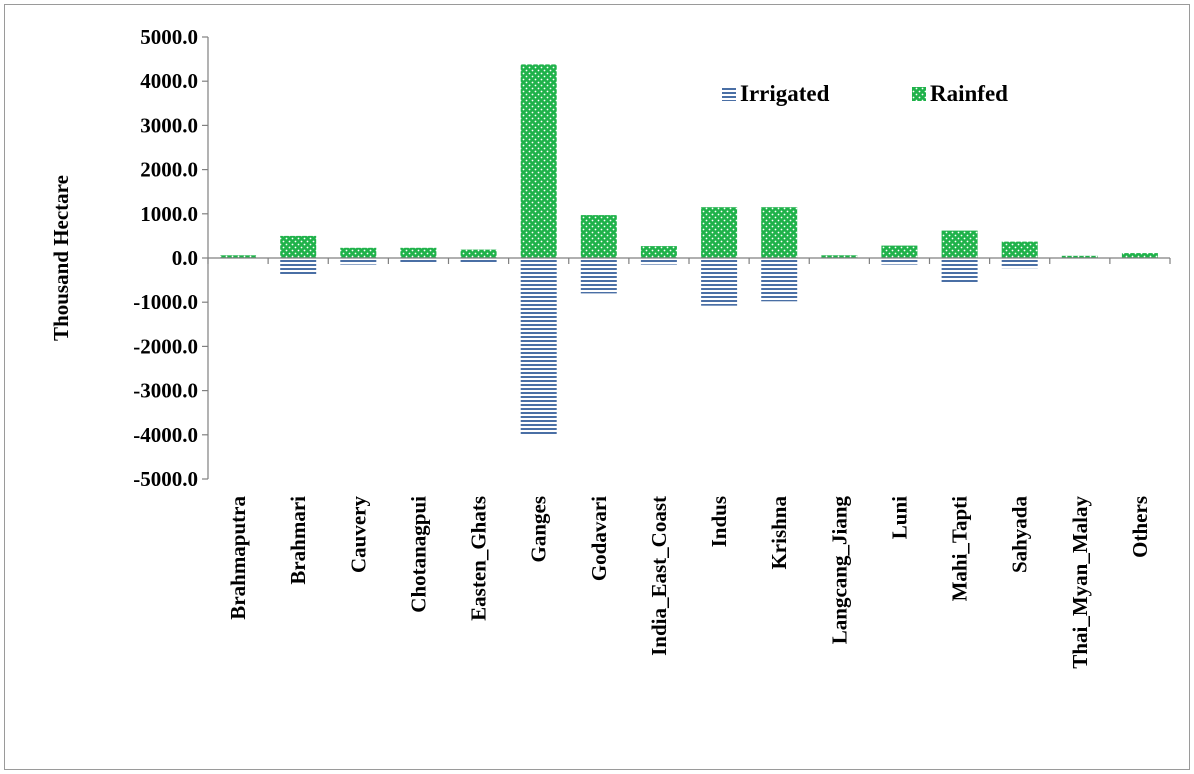  I want to click on bar-irrigated-india-east-coast, so click(658, 261).